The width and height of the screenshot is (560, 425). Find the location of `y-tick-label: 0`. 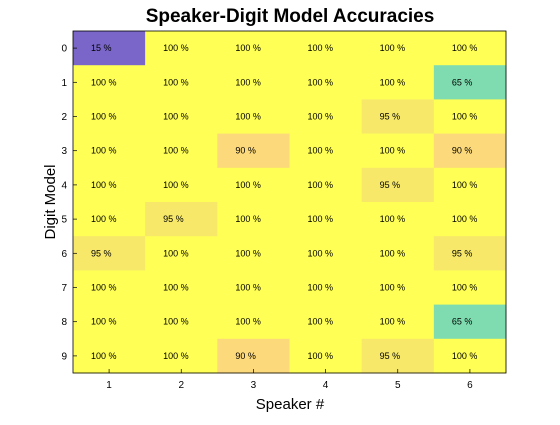

y-tick-label: 0 is located at coordinates (64, 49).